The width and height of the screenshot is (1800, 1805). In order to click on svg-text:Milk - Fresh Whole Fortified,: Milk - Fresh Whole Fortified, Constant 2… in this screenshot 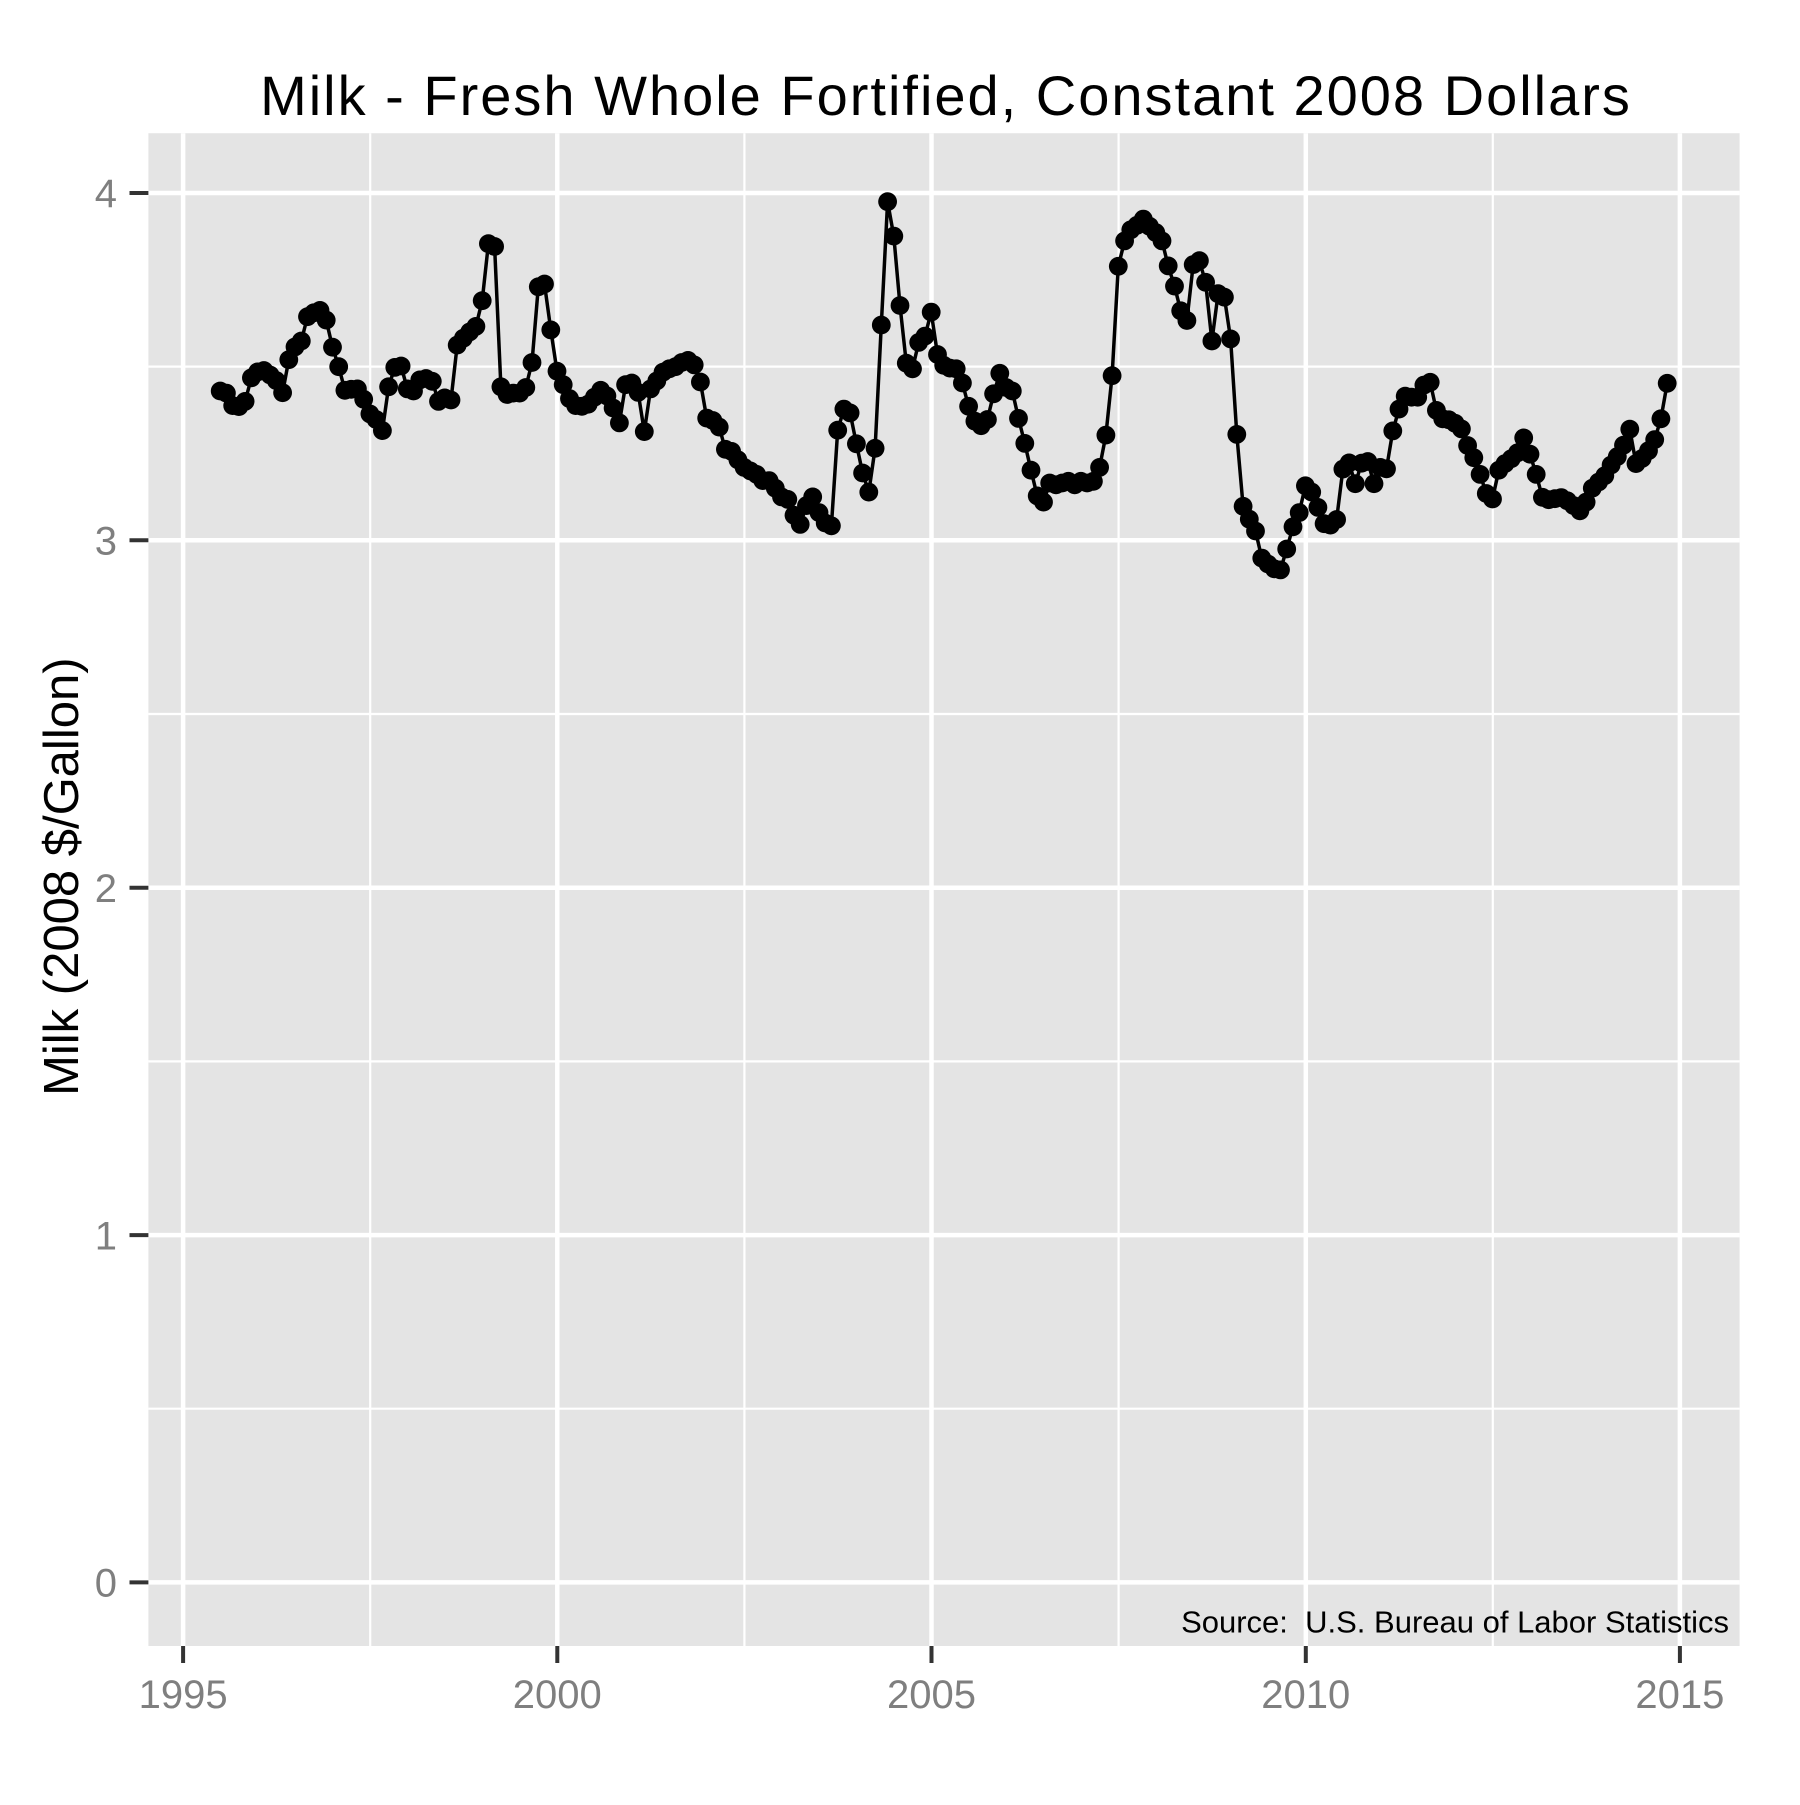, I will do `click(946, 95)`.